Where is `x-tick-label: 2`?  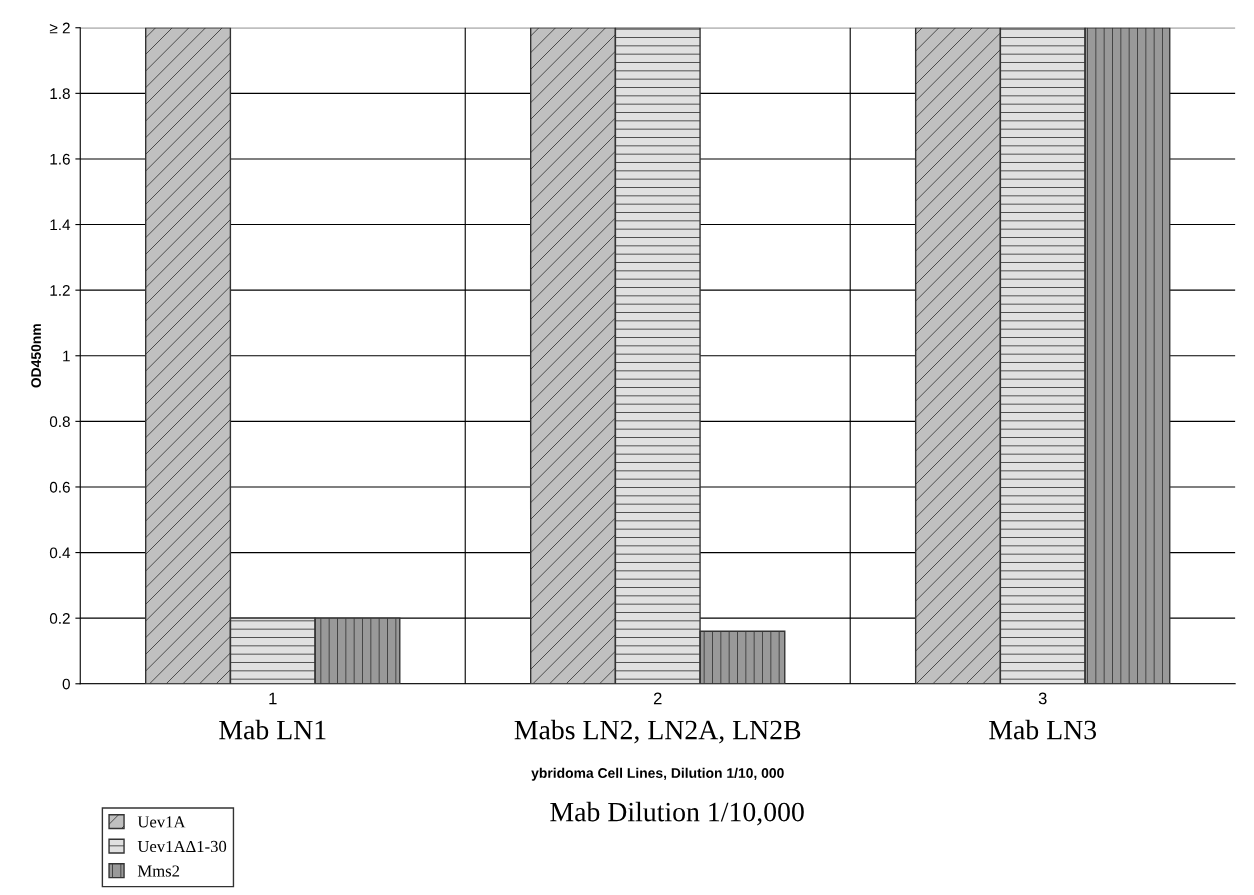
x-tick-label: 2 is located at coordinates (657, 698).